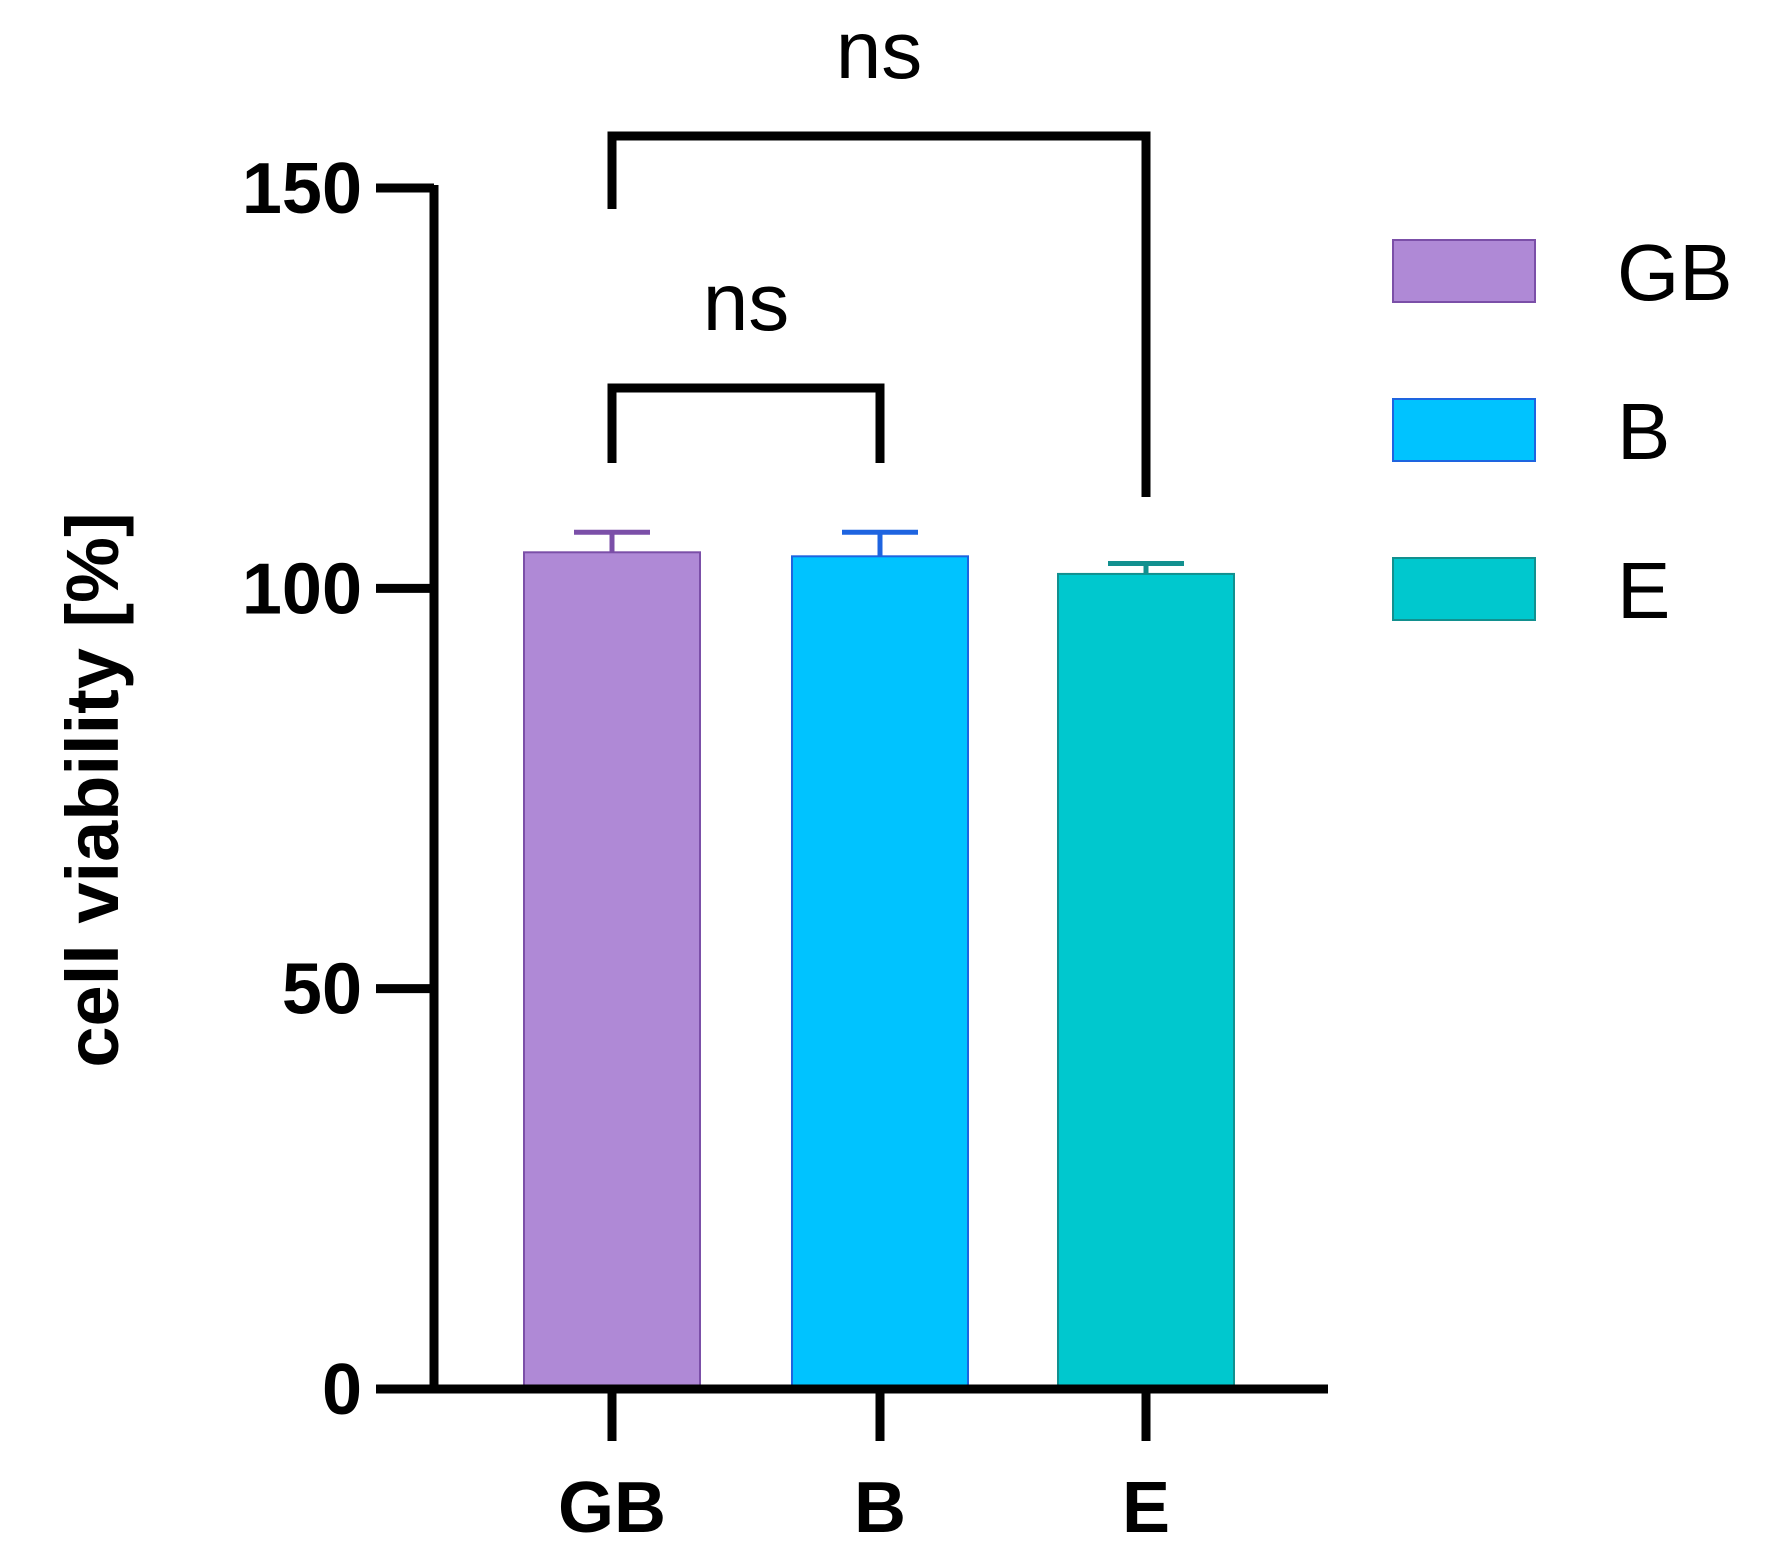 This screenshot has width=1787, height=1565. Describe the element at coordinates (1643, 590) in the screenshot. I see `legend-label: E` at that location.